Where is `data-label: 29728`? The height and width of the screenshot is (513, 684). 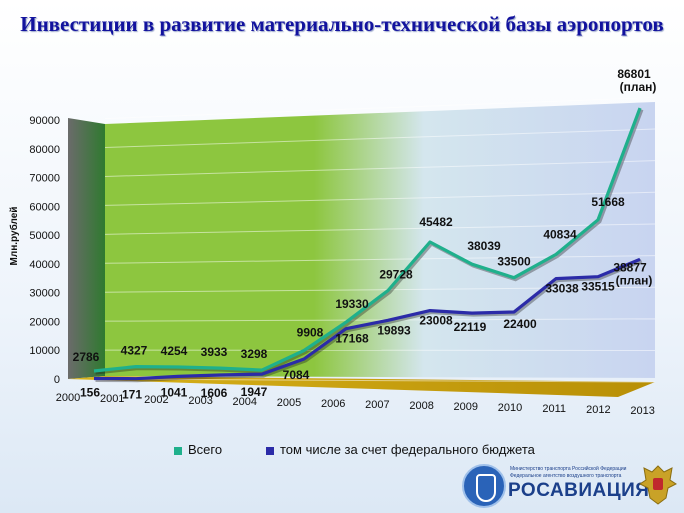
data-label: 29728 is located at coordinates (396, 274).